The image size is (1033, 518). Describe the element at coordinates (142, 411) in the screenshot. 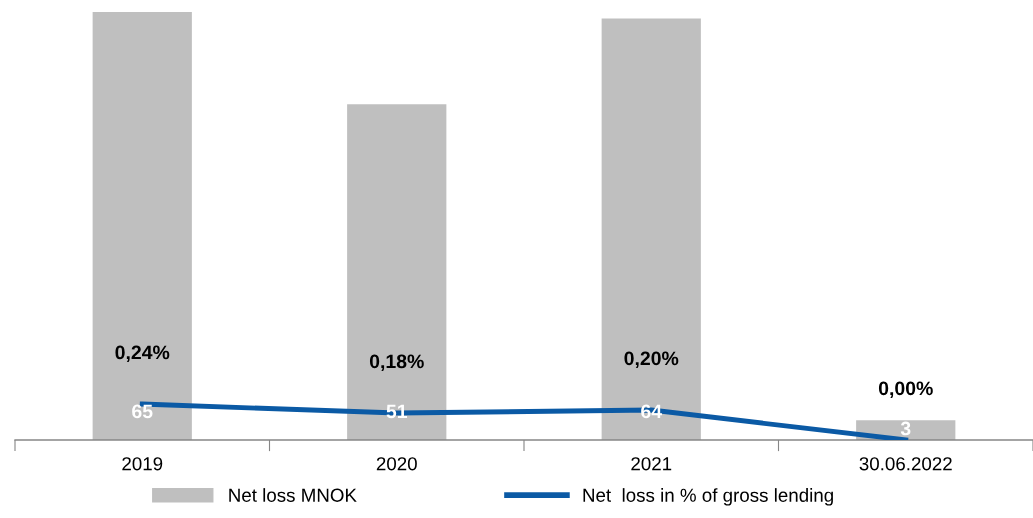

I see `data-label: 65` at that location.